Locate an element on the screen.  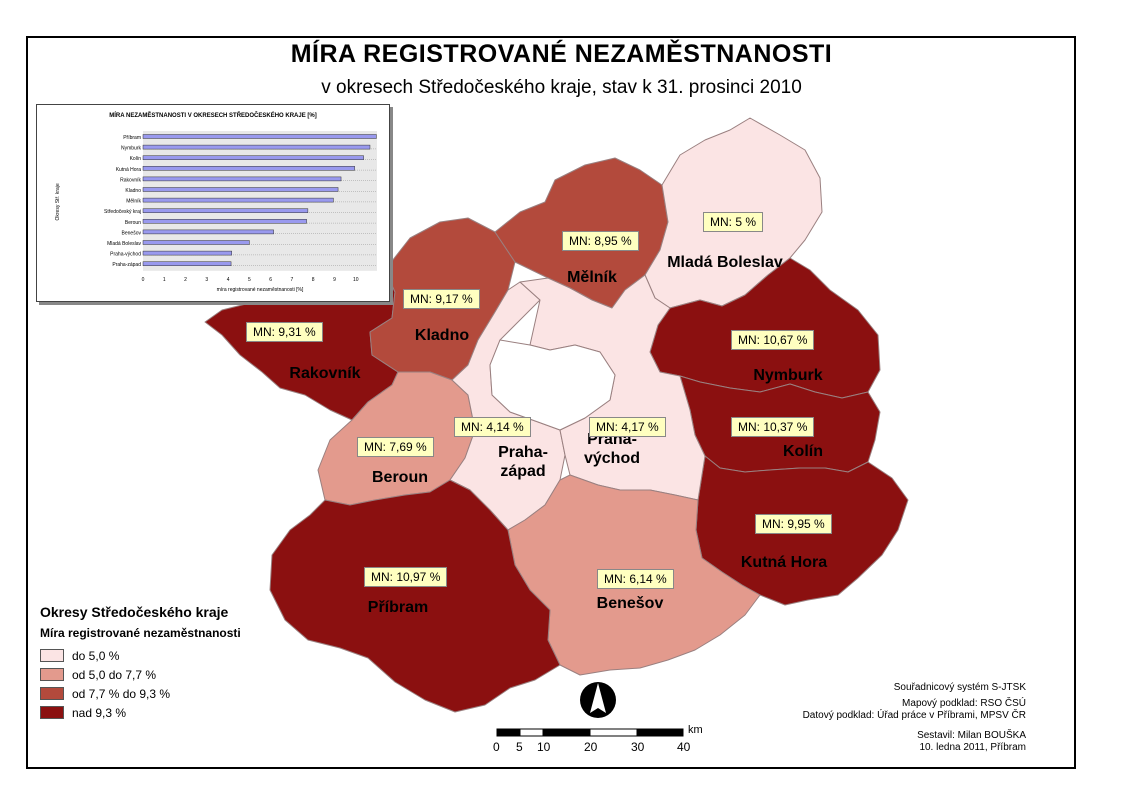
inset-category-label: Středočeský kraj is located at coordinates (122, 212).